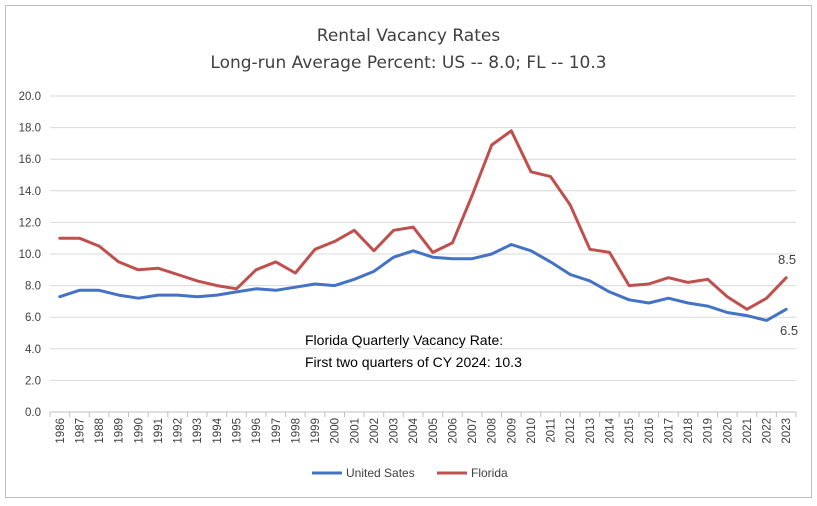  Describe the element at coordinates (709, 431) in the screenshot. I see `x-tick-label: 2019` at that location.